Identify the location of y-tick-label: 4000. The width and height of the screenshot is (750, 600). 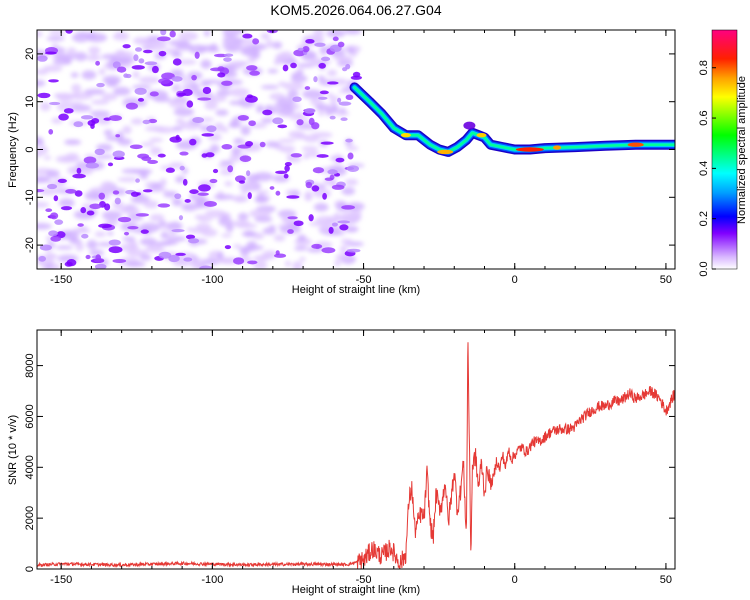
(30, 467).